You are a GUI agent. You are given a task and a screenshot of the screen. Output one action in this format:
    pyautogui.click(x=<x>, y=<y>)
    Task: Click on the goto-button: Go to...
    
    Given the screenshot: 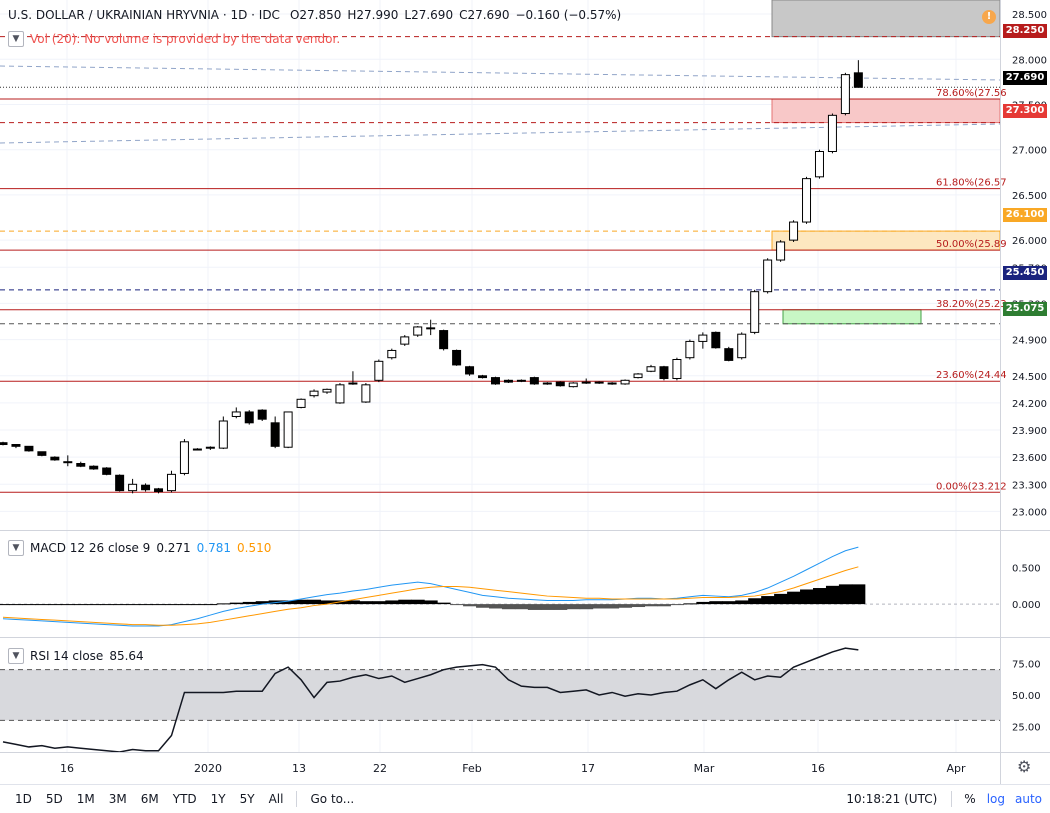 What is the action you would take?
    pyautogui.click(x=332, y=799)
    